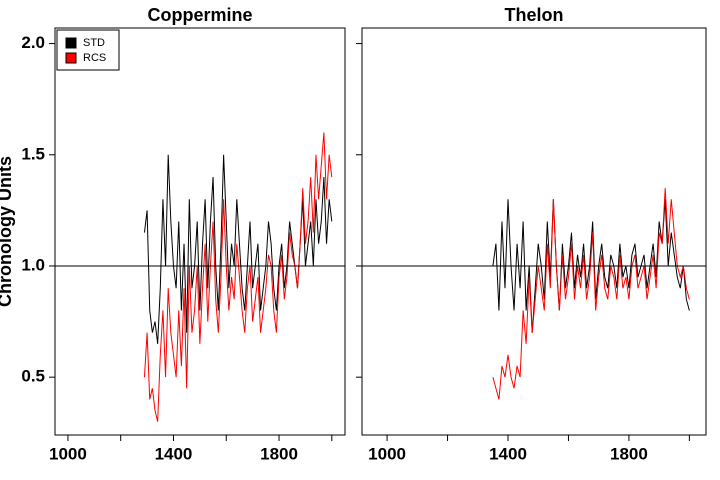  Describe the element at coordinates (94, 43) in the screenshot. I see `legend-label: STD` at that location.